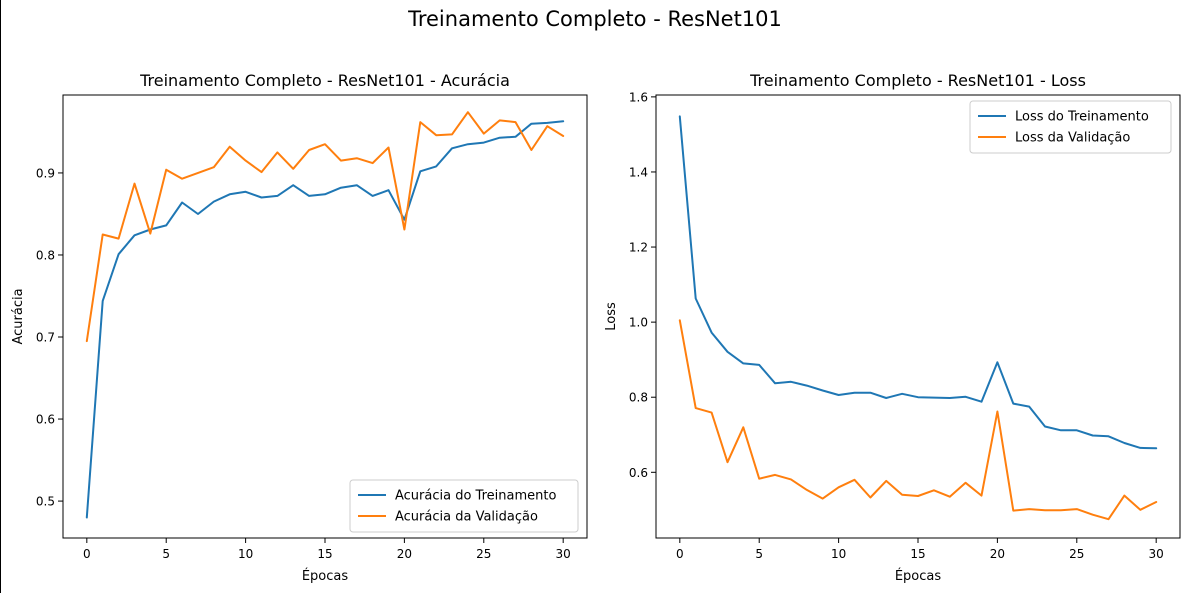 The height and width of the screenshot is (593, 1190). What do you see at coordinates (638, 323) in the screenshot?
I see `y-tick-label: 1.0` at bounding box center [638, 323].